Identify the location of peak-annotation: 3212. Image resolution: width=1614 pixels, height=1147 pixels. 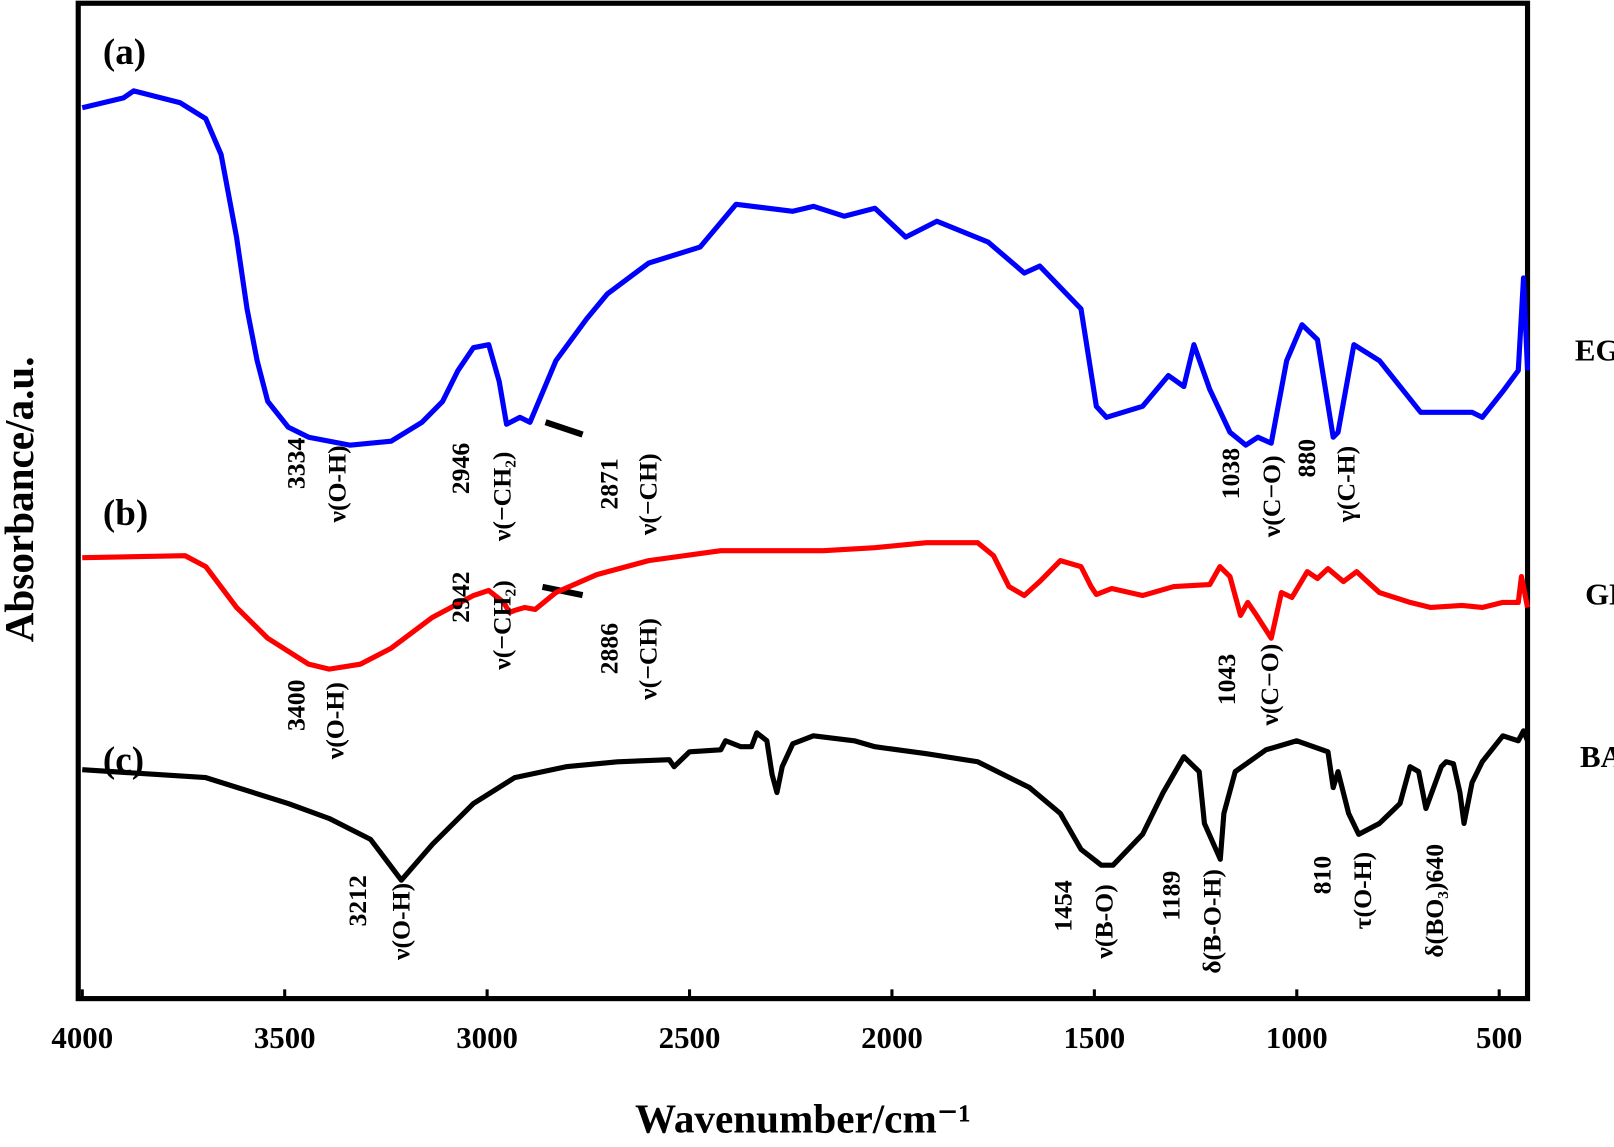
(357, 900).